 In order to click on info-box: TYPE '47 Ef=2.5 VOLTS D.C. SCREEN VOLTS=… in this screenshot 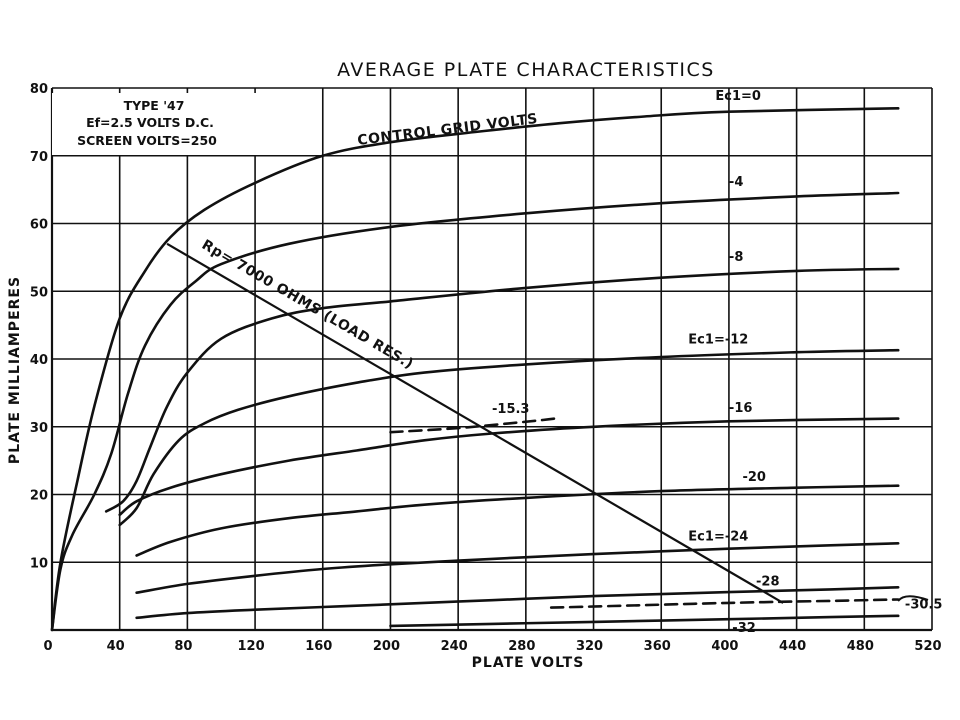, I will do `click(147, 123)`.